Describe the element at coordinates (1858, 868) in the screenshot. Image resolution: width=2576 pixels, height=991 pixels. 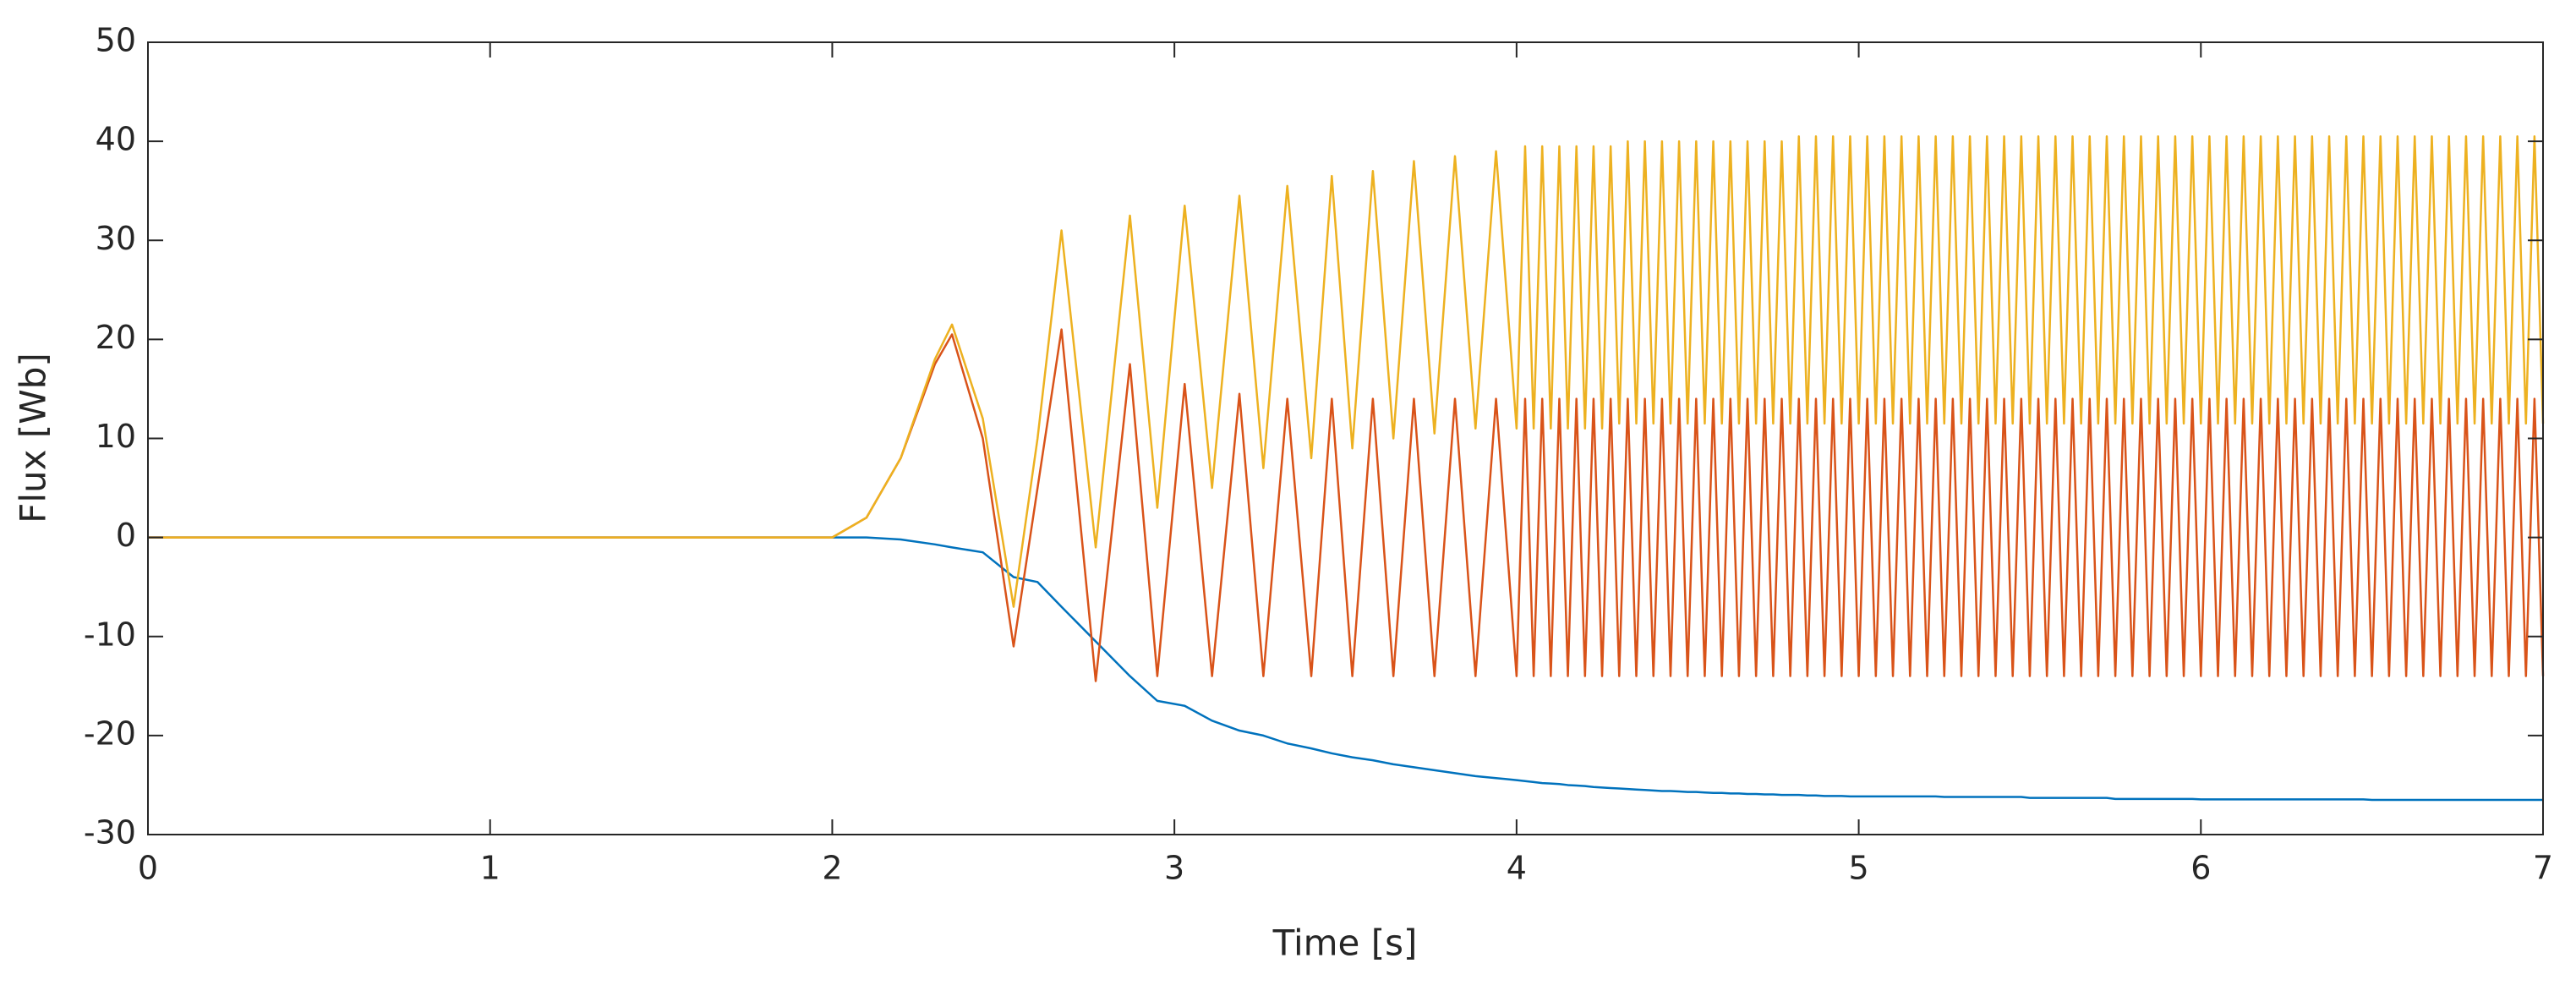
I see `x-tick-label: 5` at that location.